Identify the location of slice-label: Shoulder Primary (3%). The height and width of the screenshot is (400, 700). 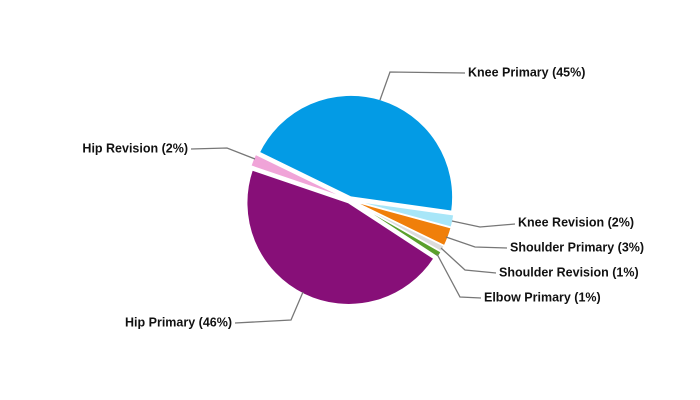
(577, 247).